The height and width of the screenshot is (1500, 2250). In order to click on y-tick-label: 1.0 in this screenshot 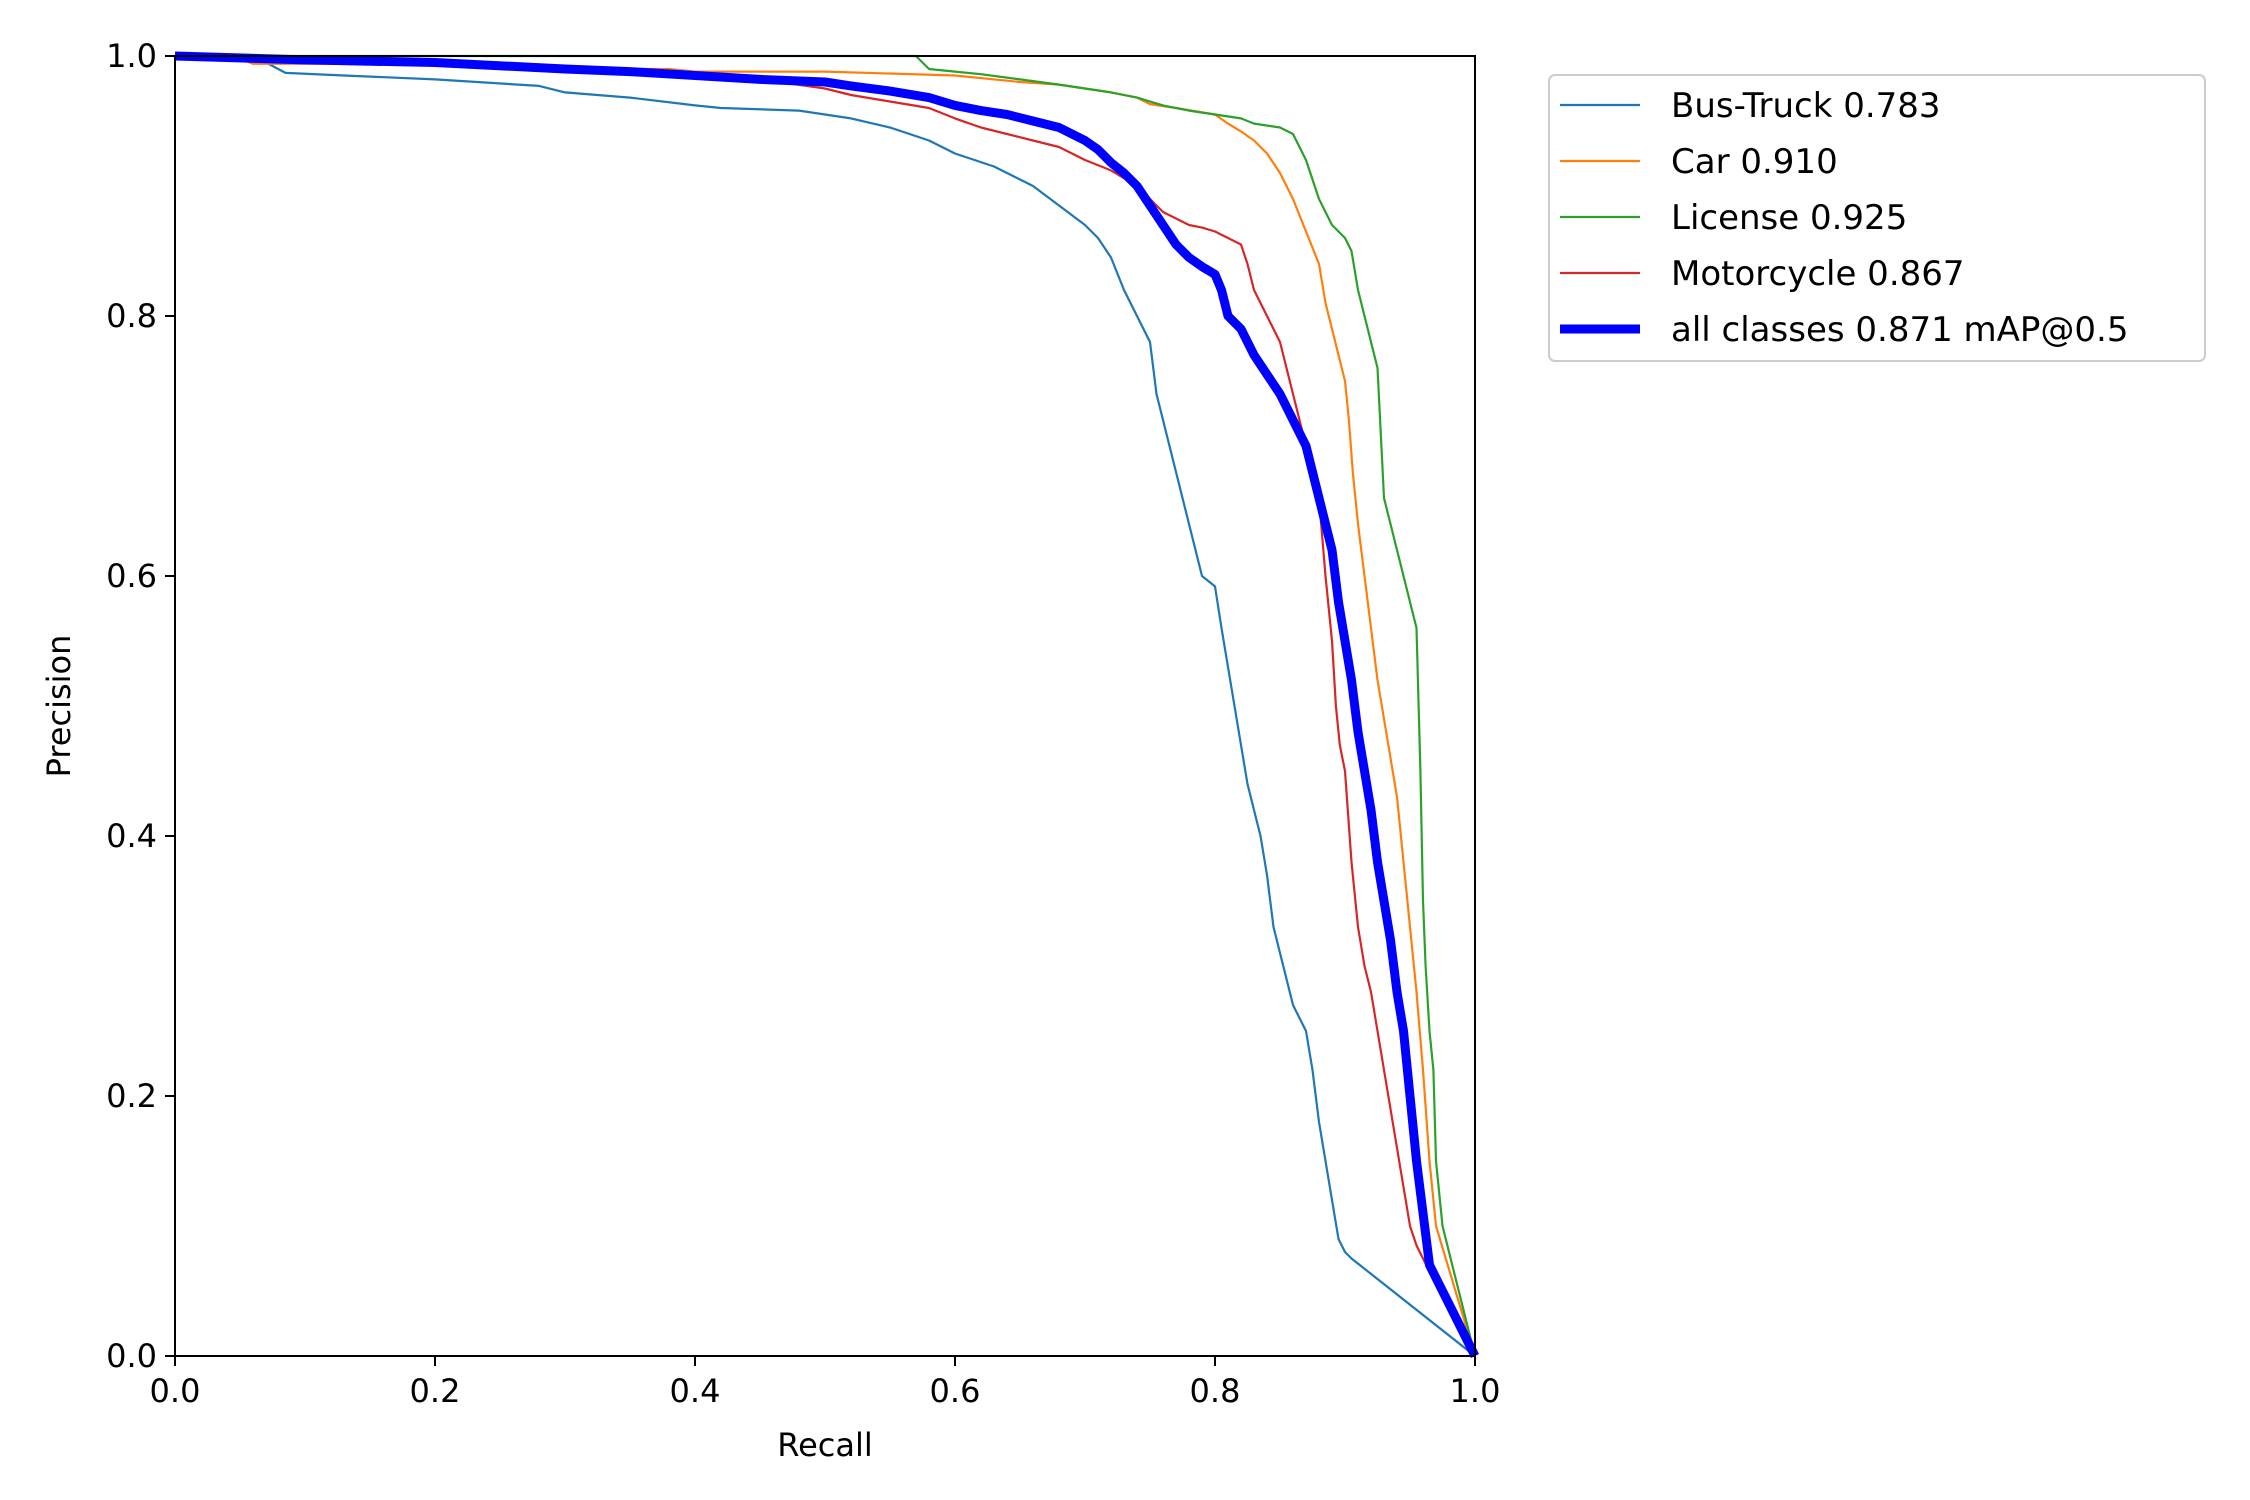, I will do `click(131, 56)`.